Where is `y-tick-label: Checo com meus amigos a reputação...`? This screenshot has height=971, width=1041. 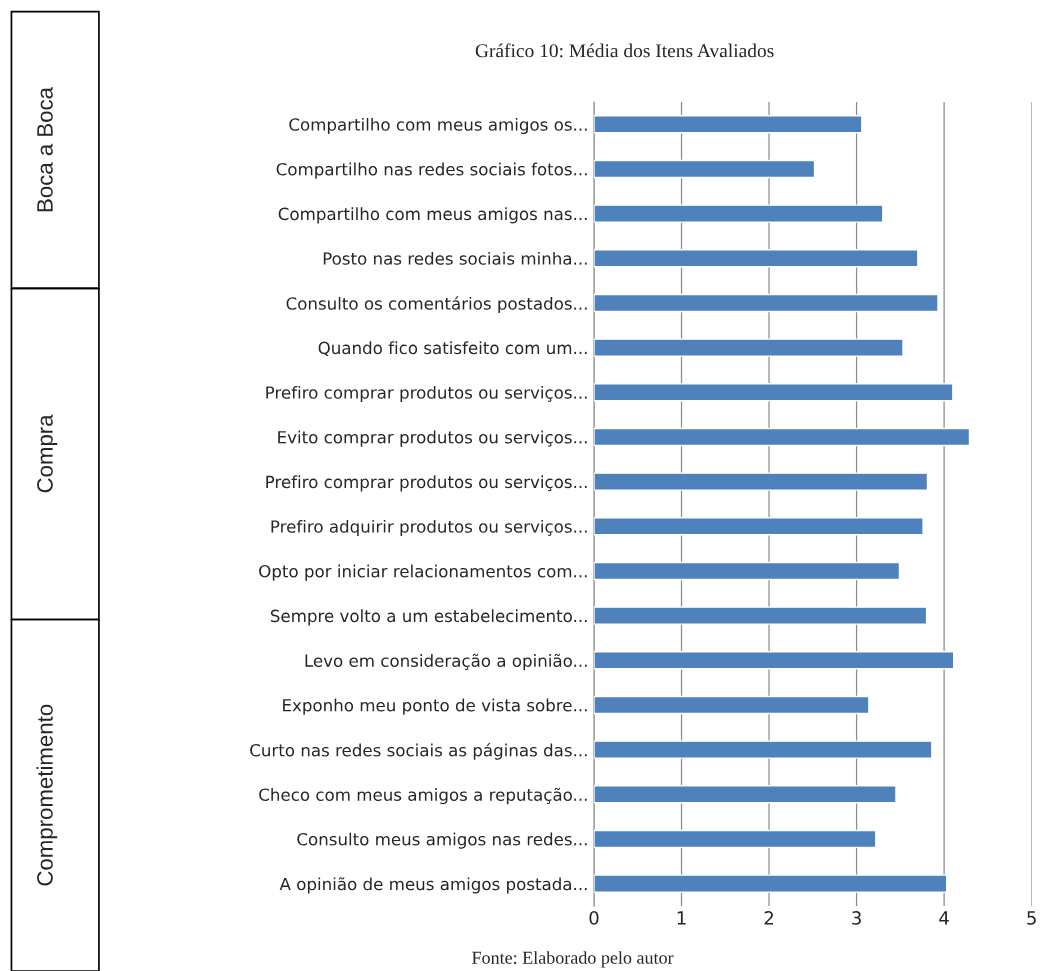
y-tick-label: Checo com meus amigos a reputação... is located at coordinates (423, 796).